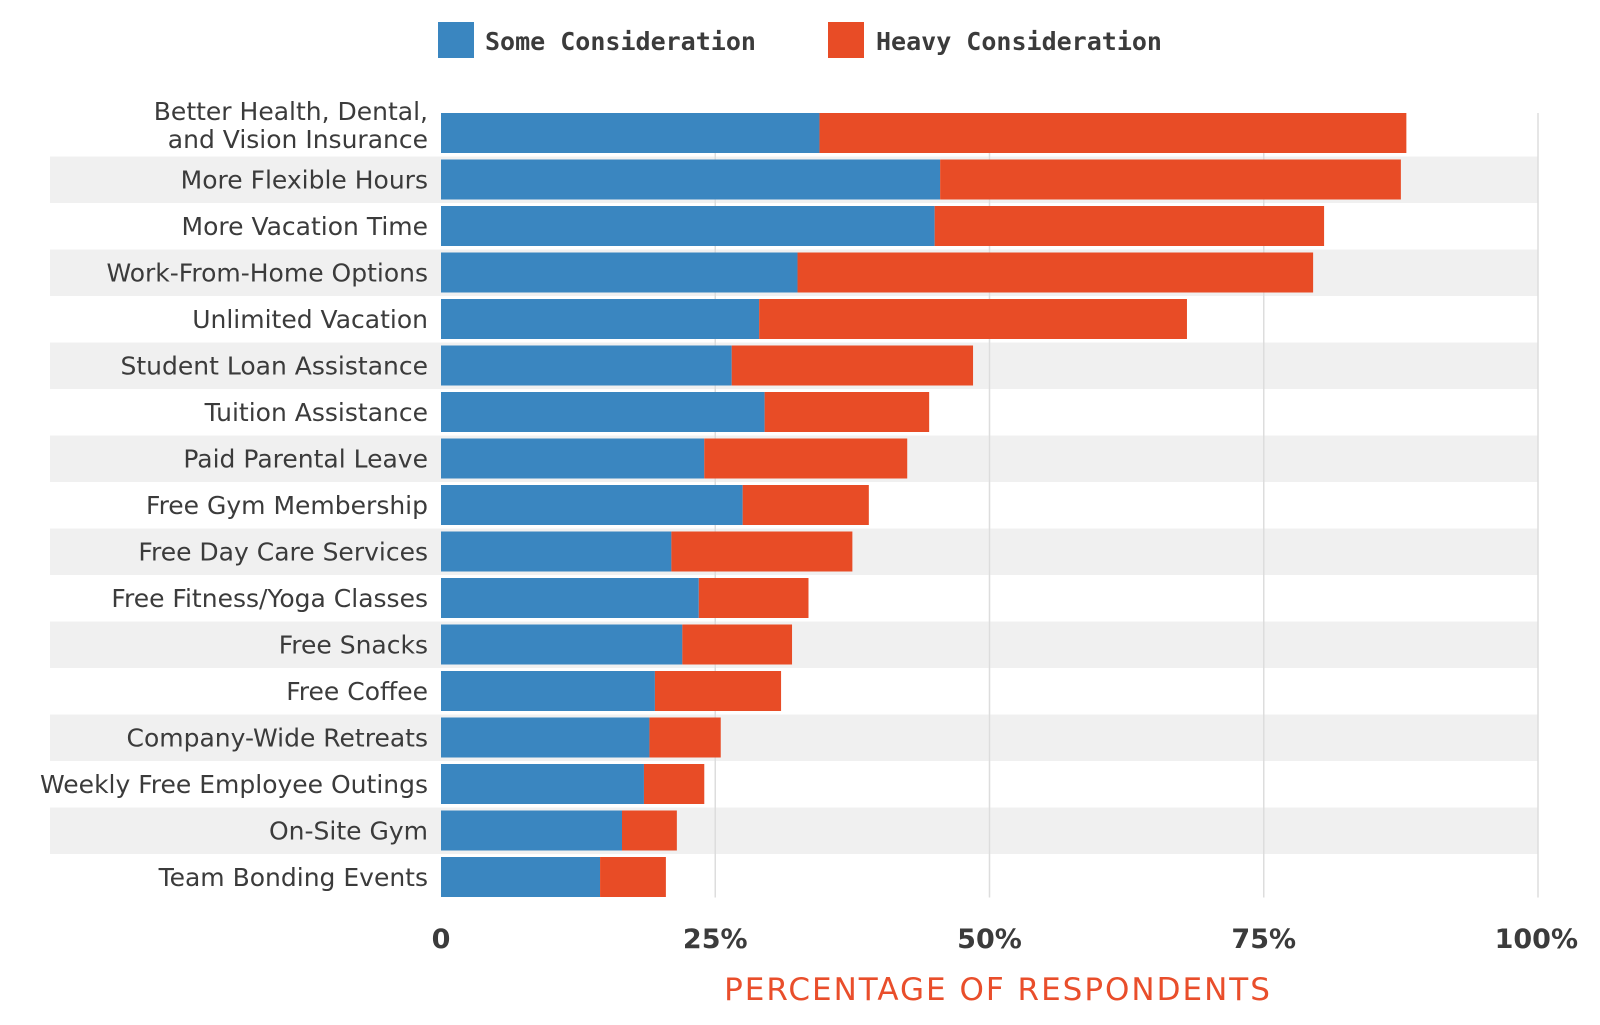 This screenshot has width=1600, height=1025. I want to click on category-label: Company-Wide Retreats, so click(277, 738).